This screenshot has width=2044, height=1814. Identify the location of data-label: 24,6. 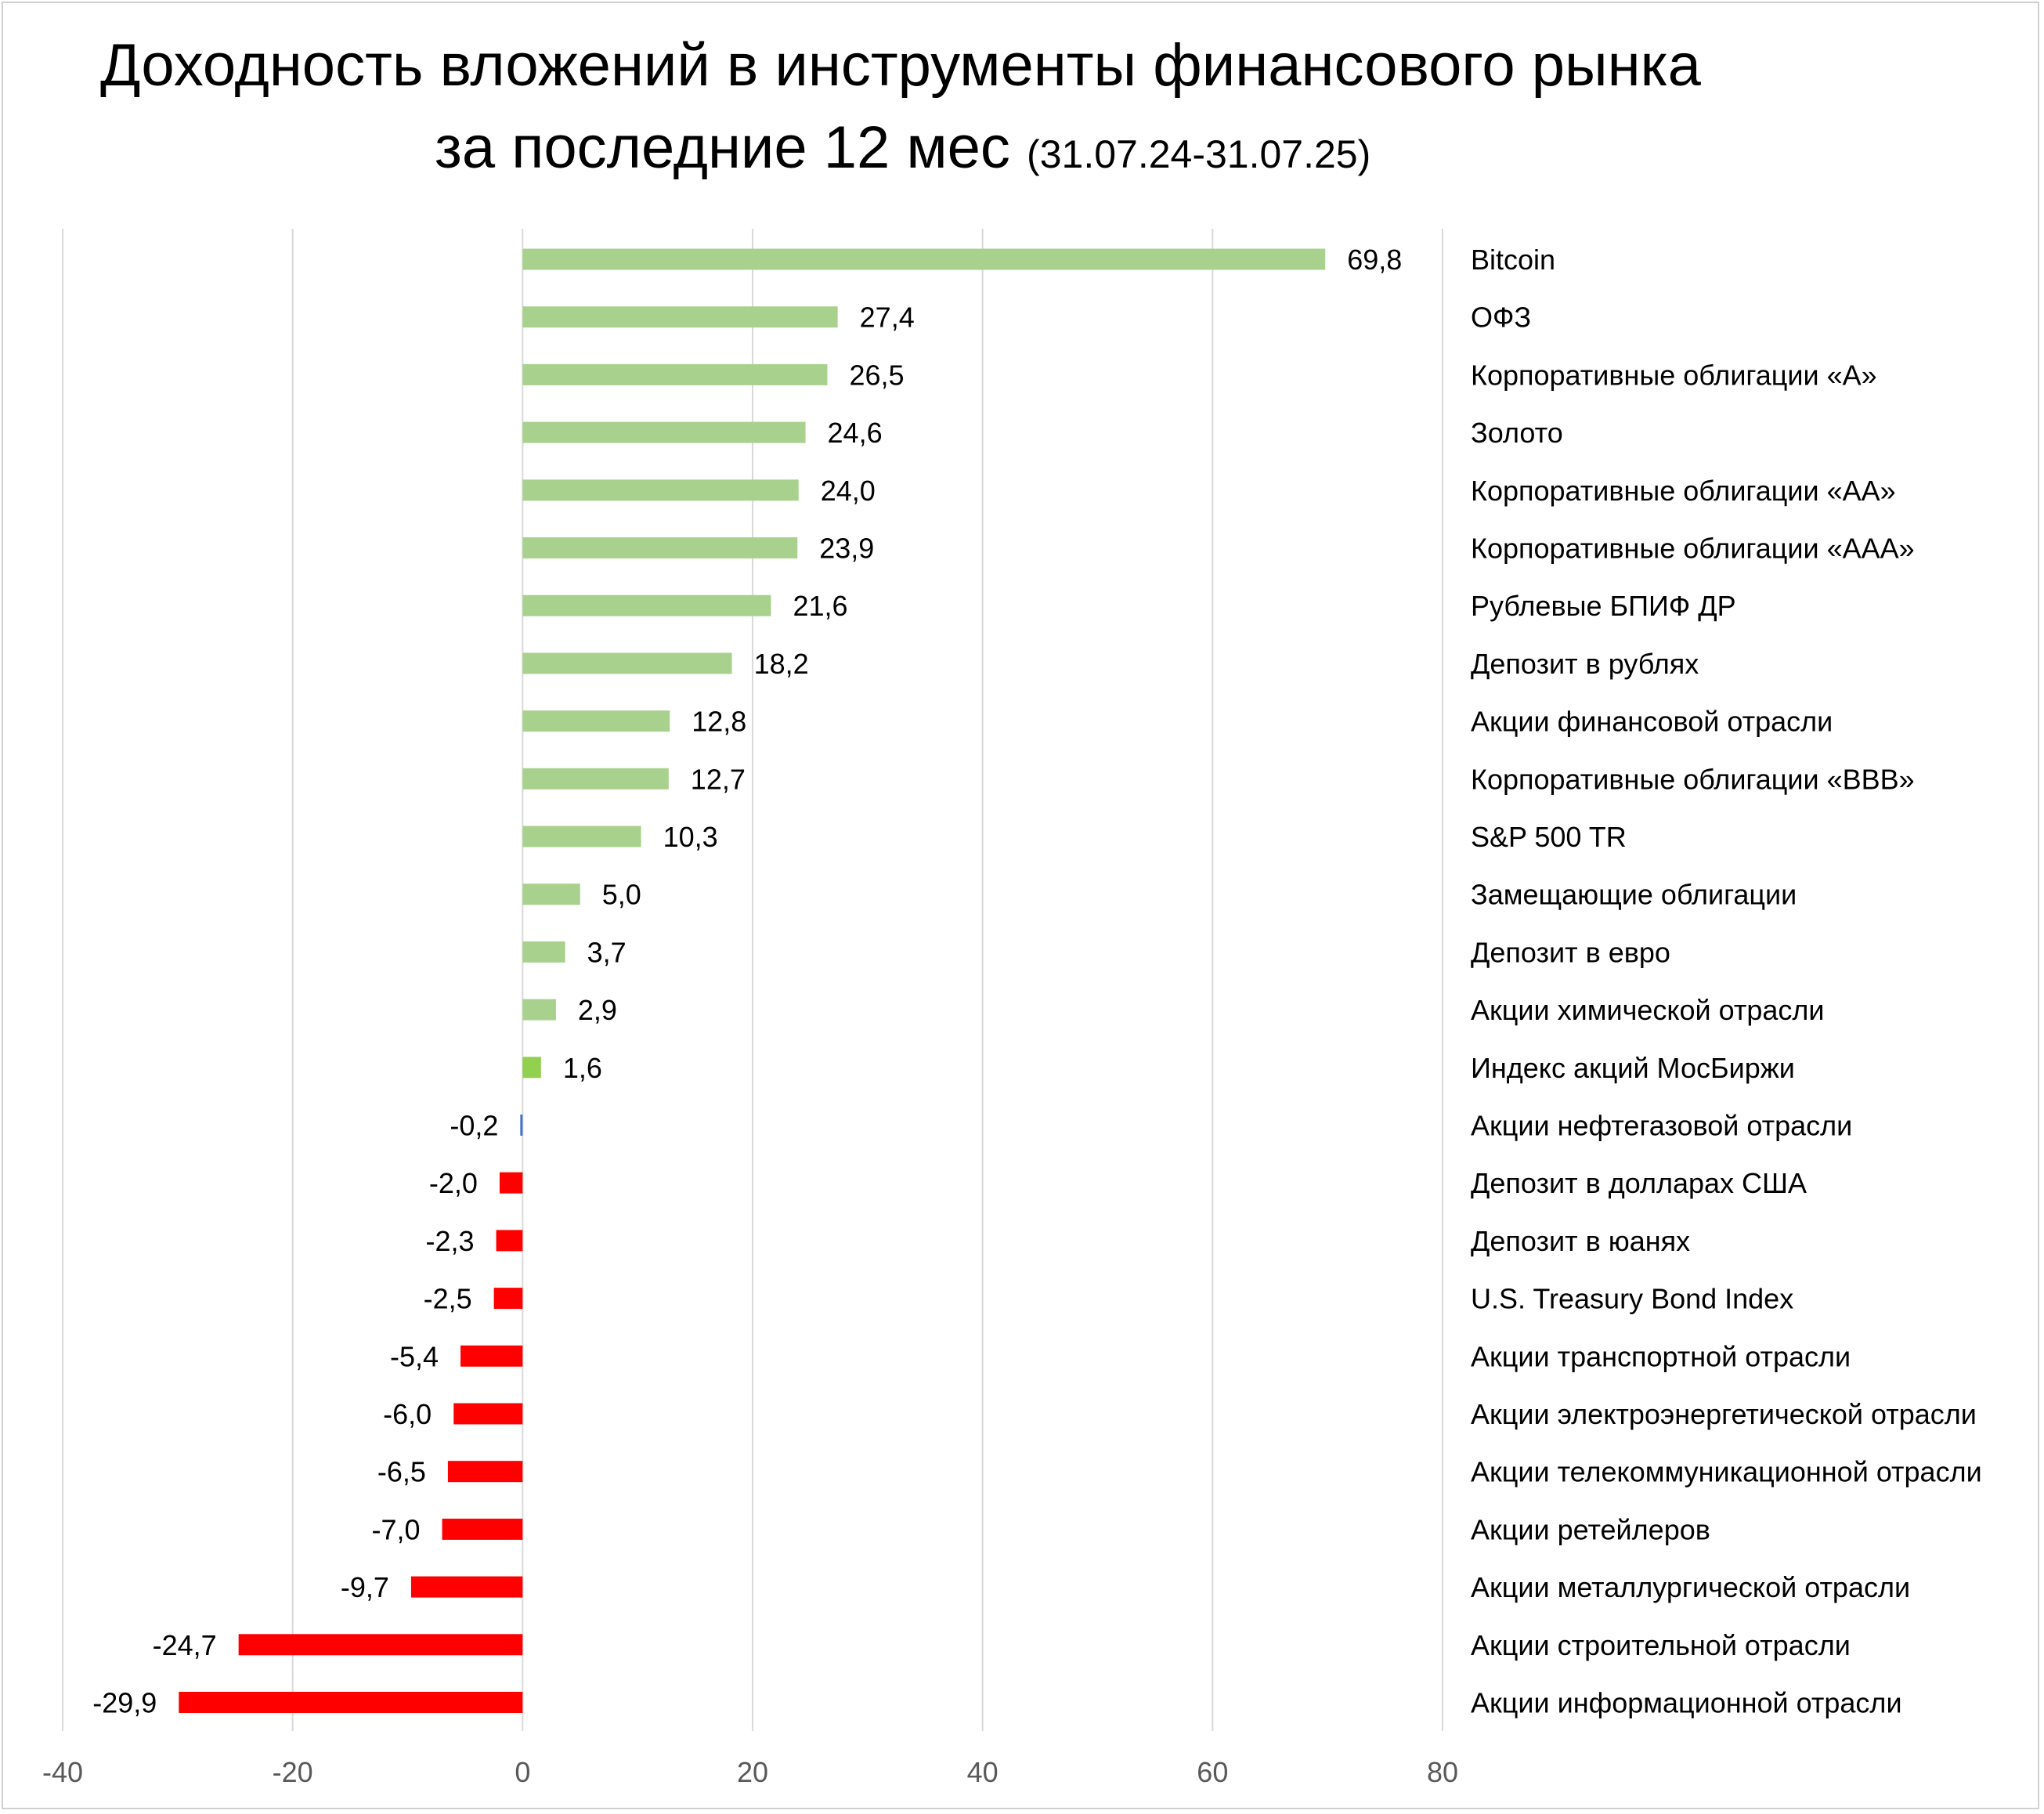
(855, 433).